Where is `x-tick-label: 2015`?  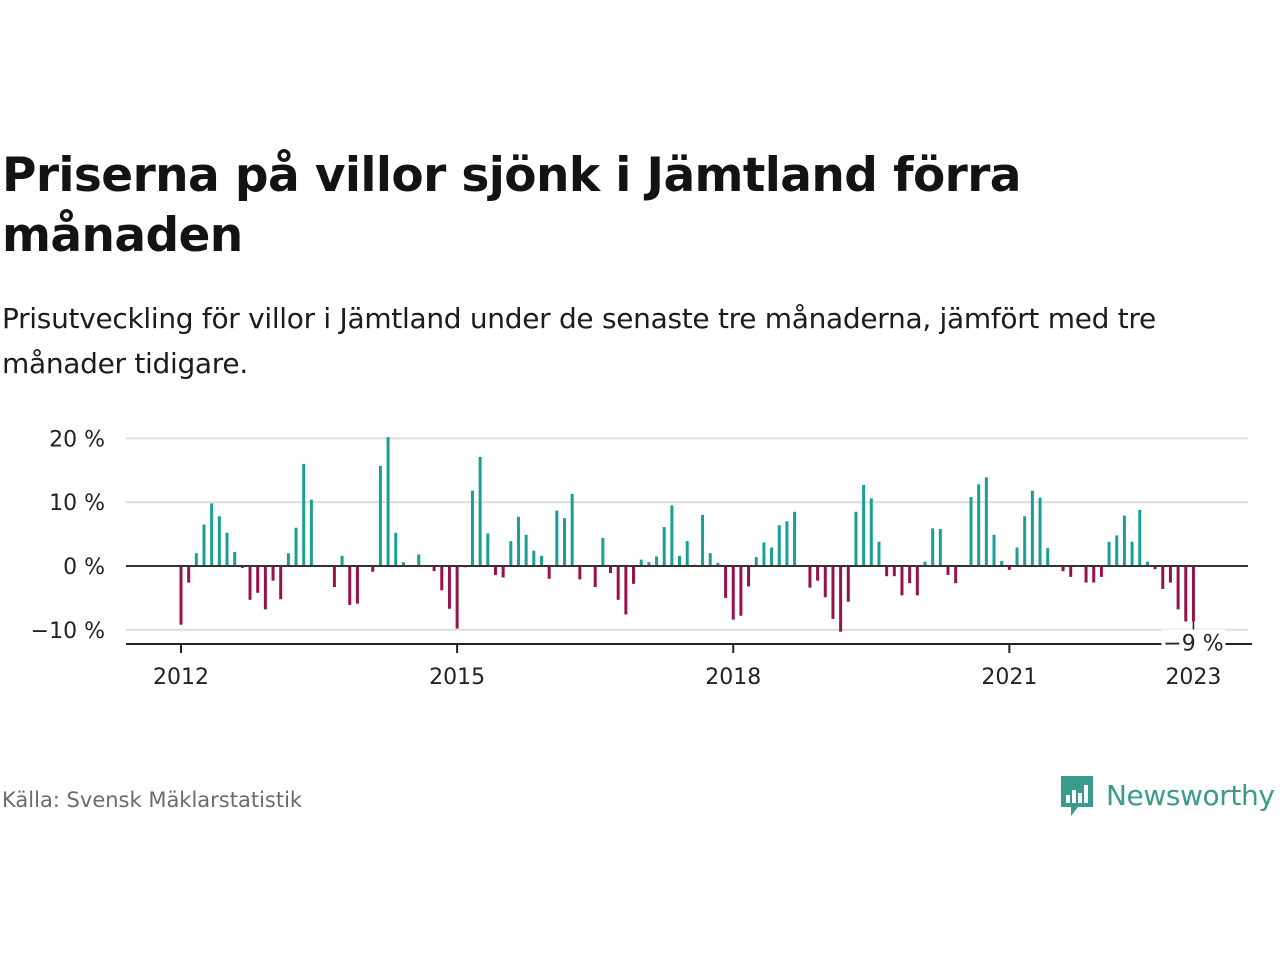 x-tick-label: 2015 is located at coordinates (457, 677).